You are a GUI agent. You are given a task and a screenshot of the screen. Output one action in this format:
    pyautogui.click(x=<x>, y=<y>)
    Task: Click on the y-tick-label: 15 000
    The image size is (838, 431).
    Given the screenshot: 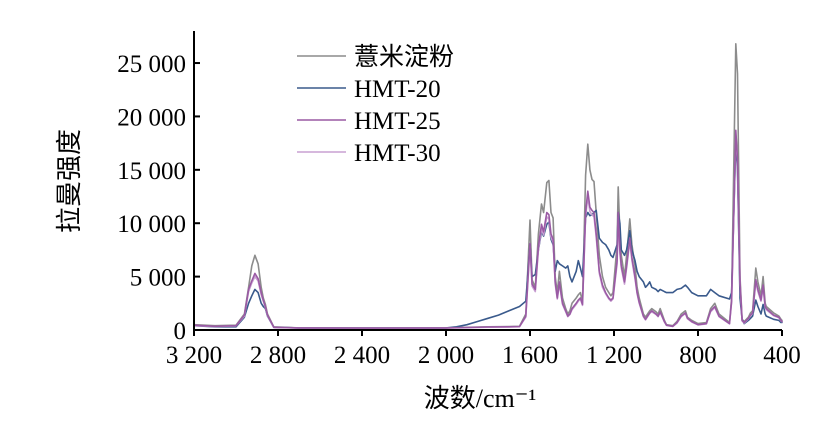 What is the action you would take?
    pyautogui.click(x=151, y=171)
    